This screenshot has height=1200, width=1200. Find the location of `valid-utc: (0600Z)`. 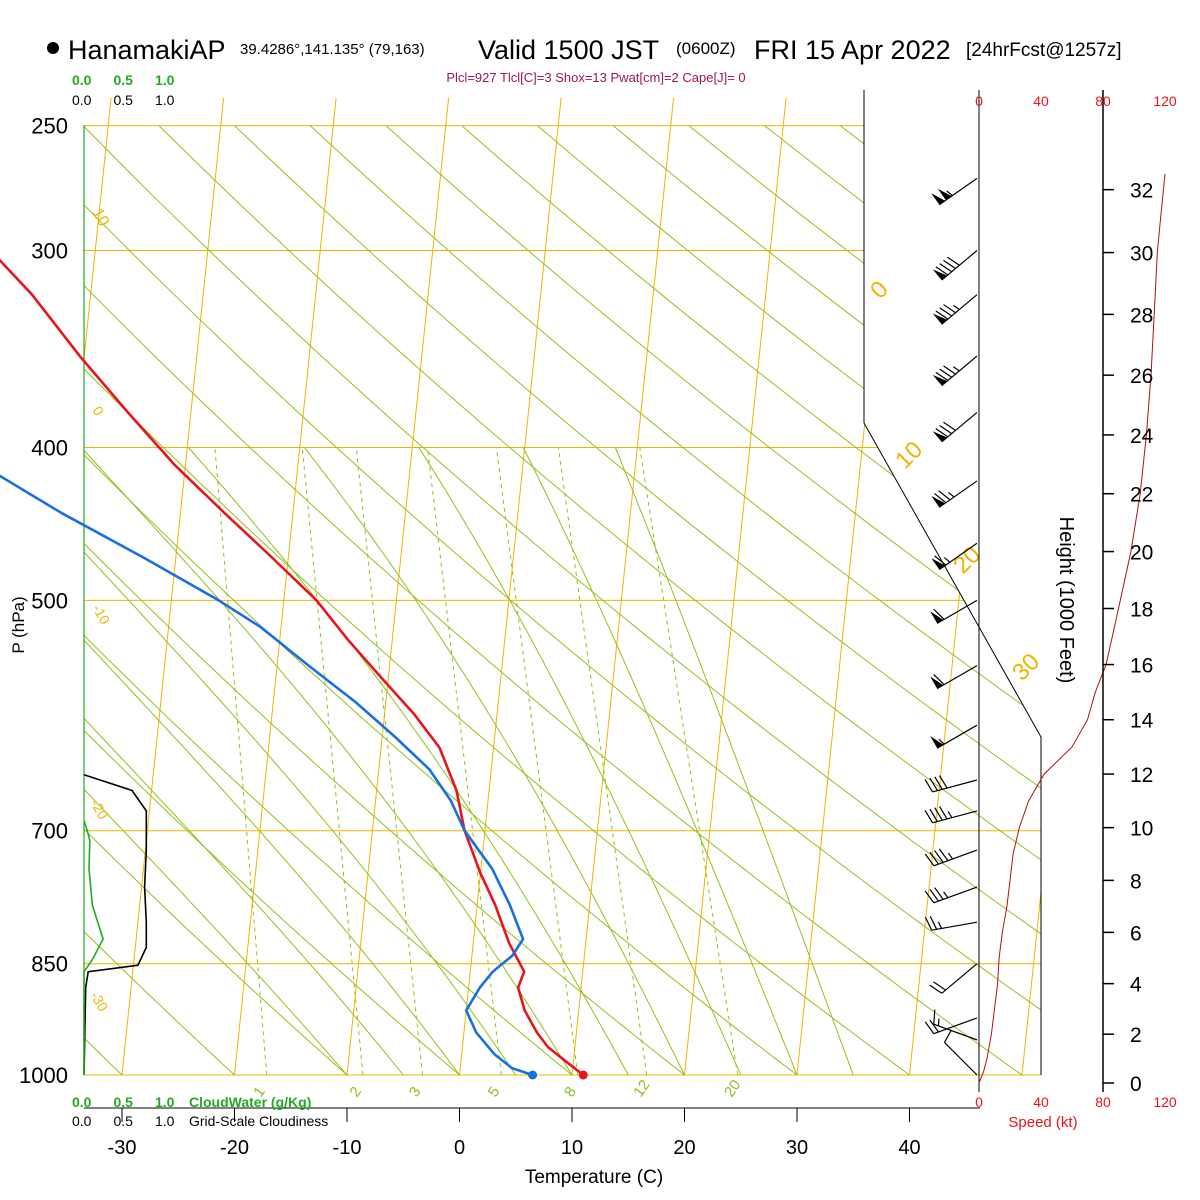

valid-utc: (0600Z) is located at coordinates (706, 48).